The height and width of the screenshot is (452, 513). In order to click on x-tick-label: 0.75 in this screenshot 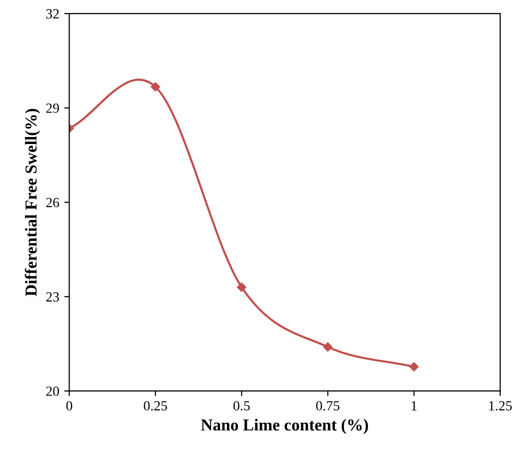, I will do `click(328, 406)`.